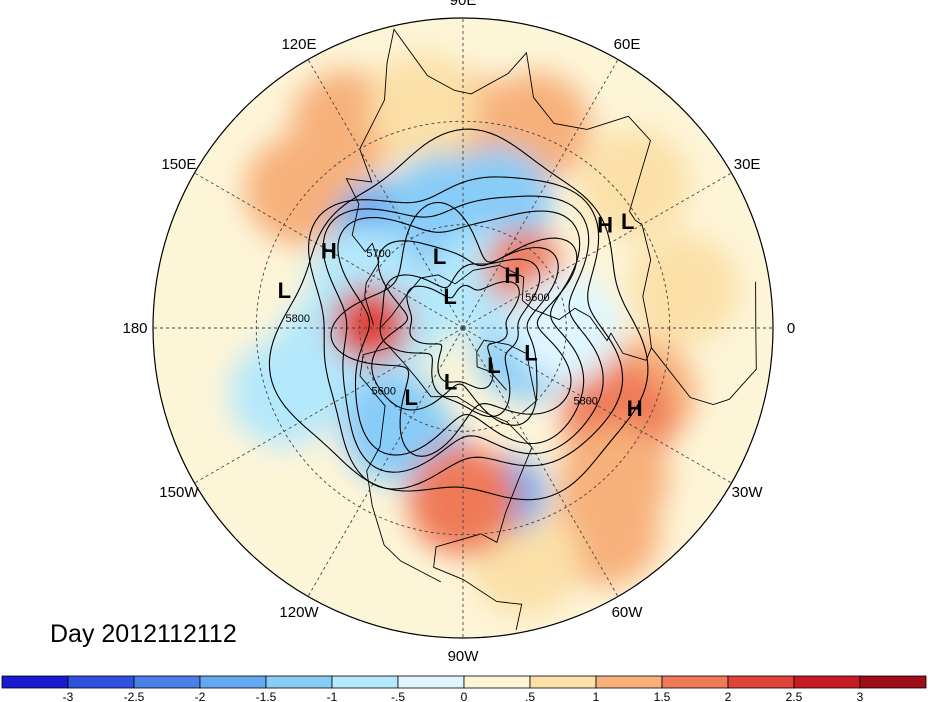 Image resolution: width=928 pixels, height=702 pixels. Describe the element at coordinates (748, 492) in the screenshot. I see `longitude-label: 30W` at that location.